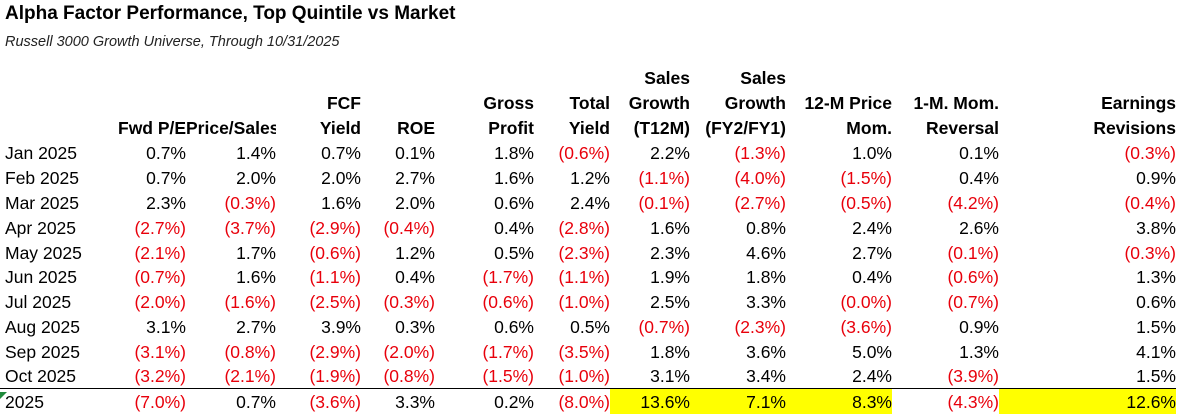 The height and width of the screenshot is (419, 1180). What do you see at coordinates (572, 401) in the screenshot?
I see `table-cell: (8.0%)` at bounding box center [572, 401].